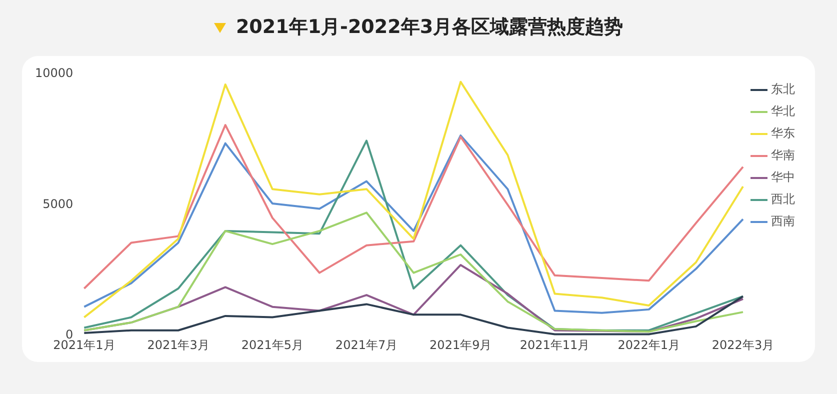 The image size is (837, 394). What do you see at coordinates (178, 345) in the screenshot?
I see `x-tick-label: 2021年3月` at bounding box center [178, 345].